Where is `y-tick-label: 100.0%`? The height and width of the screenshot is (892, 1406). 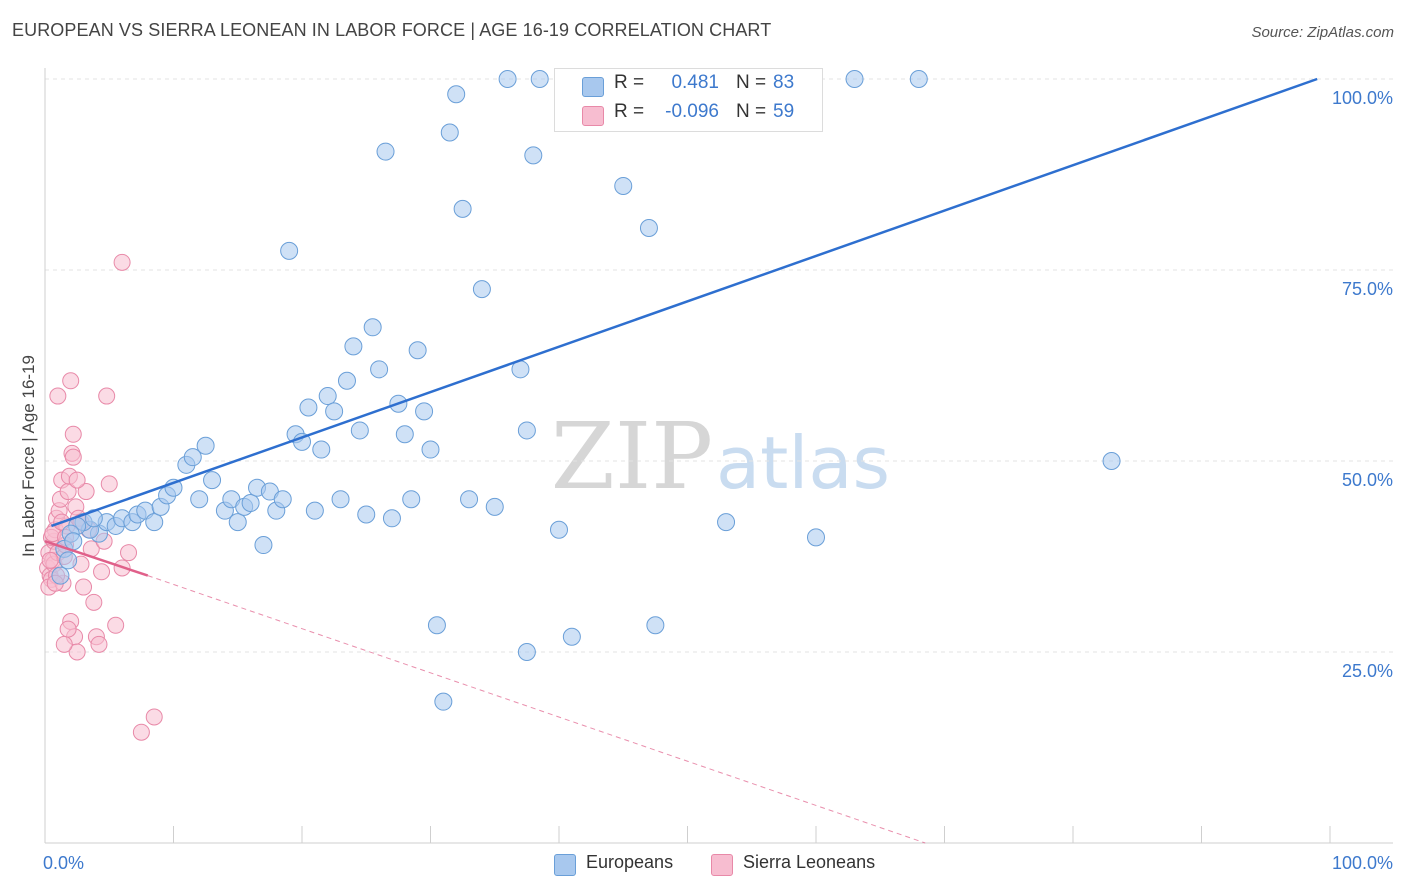 y-tick-label: 100.0% is located at coordinates (1362, 98).